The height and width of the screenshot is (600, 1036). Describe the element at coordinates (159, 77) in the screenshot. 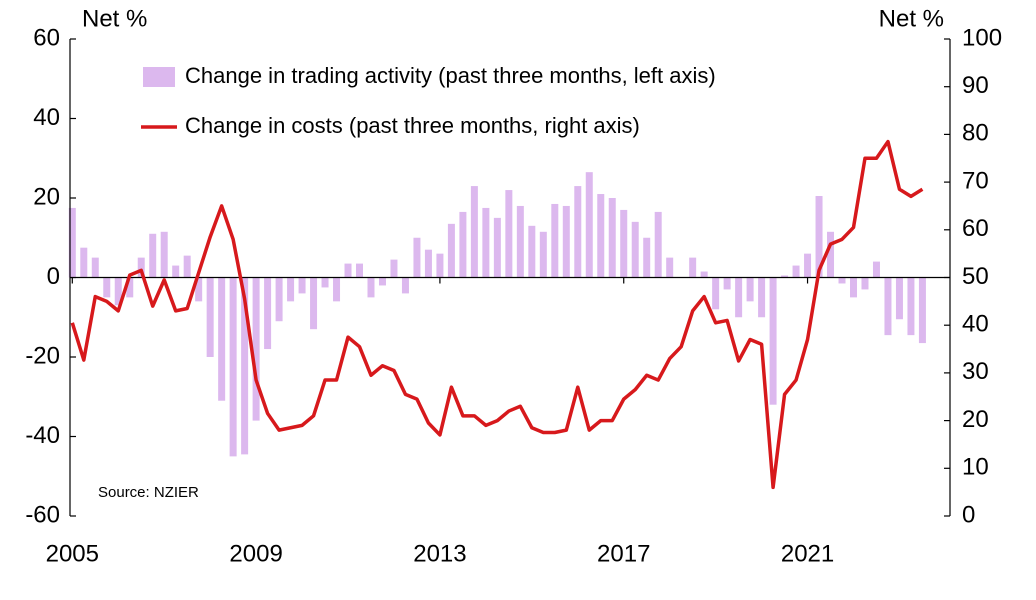

I see `legend-swatch` at that location.